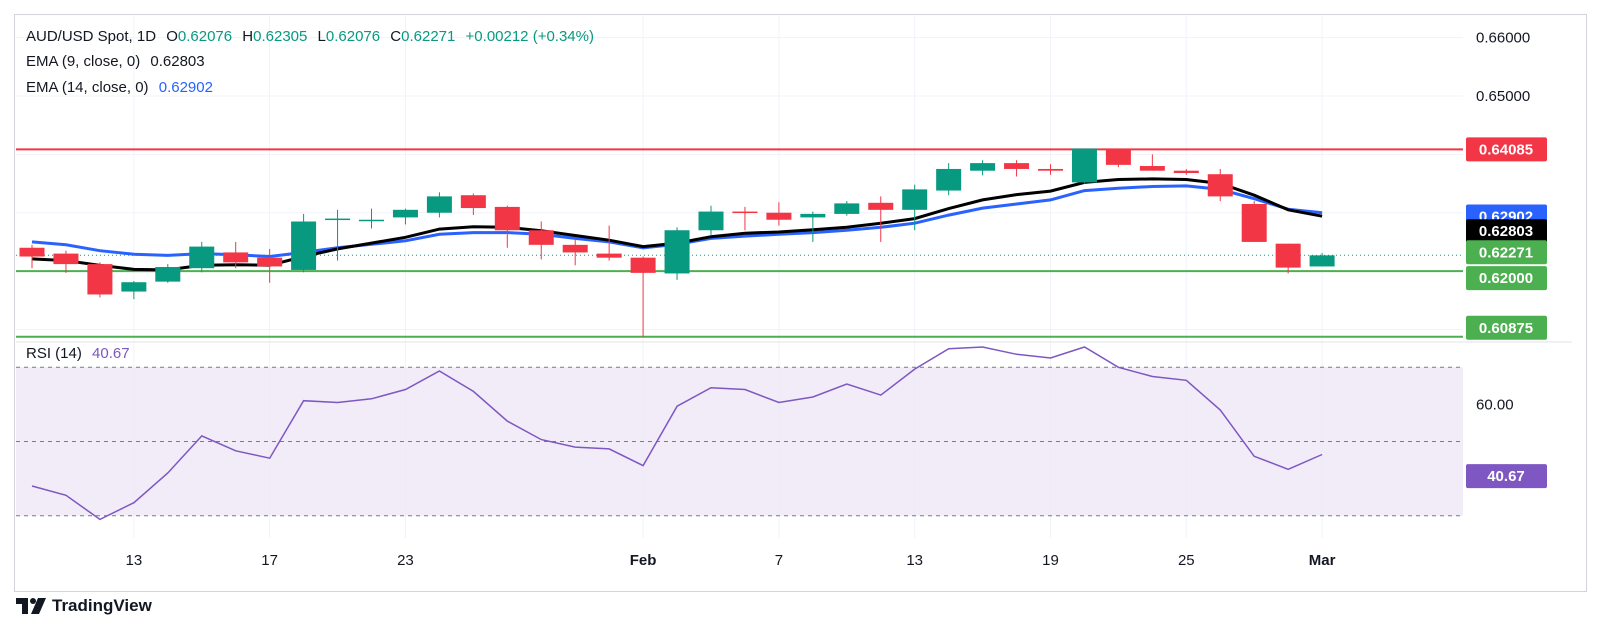 The height and width of the screenshot is (644, 1601). I want to click on change-value: +0.00212 (+0.34%), so click(529, 36).